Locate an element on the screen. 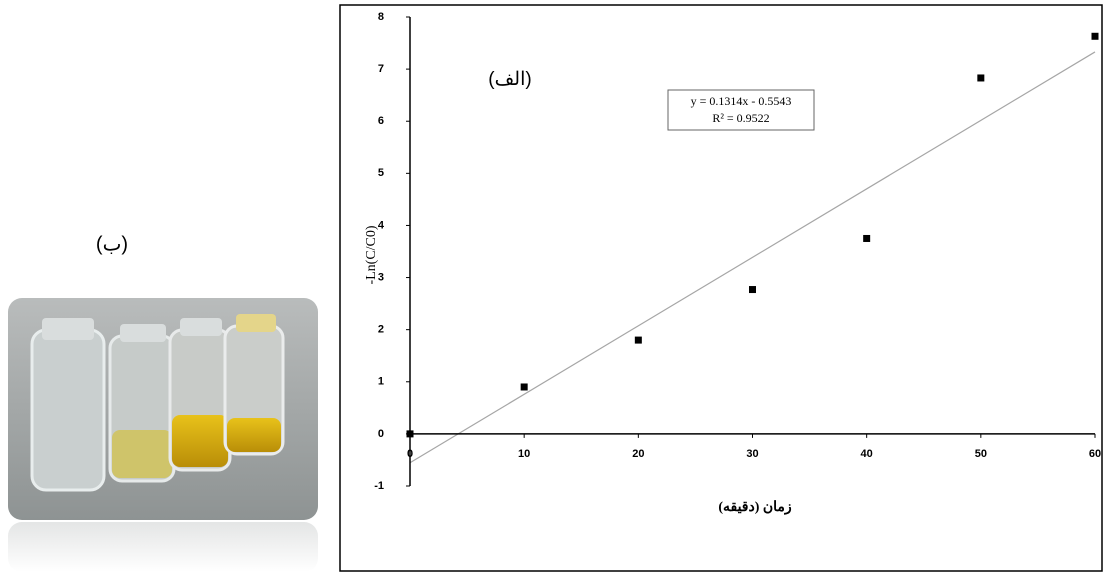  panel-label: (ب) is located at coordinates (112, 244).